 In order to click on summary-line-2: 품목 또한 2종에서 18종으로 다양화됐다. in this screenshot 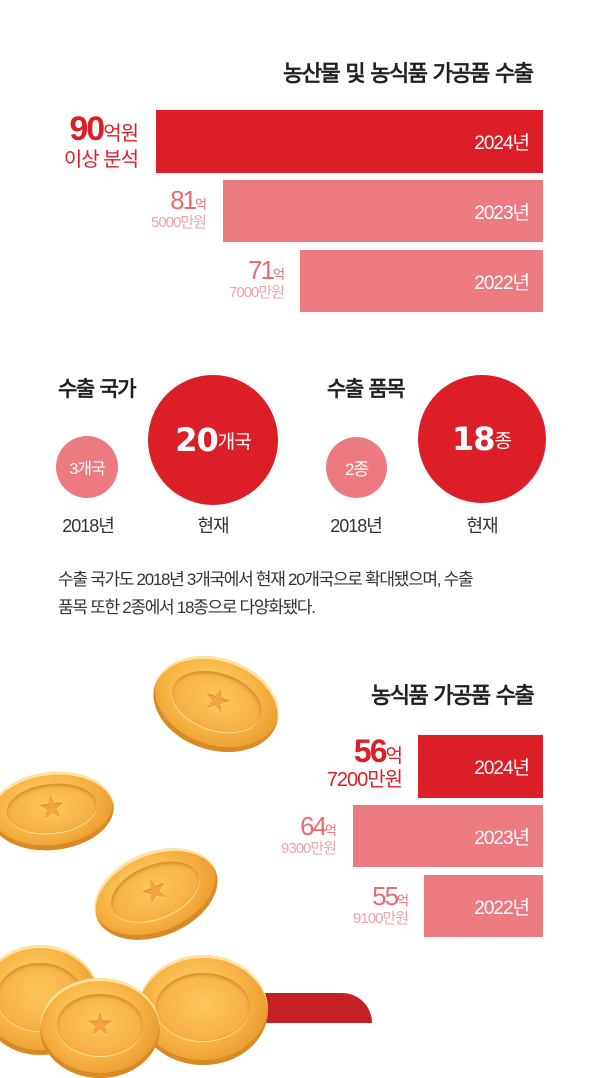, I will do `click(187, 607)`.